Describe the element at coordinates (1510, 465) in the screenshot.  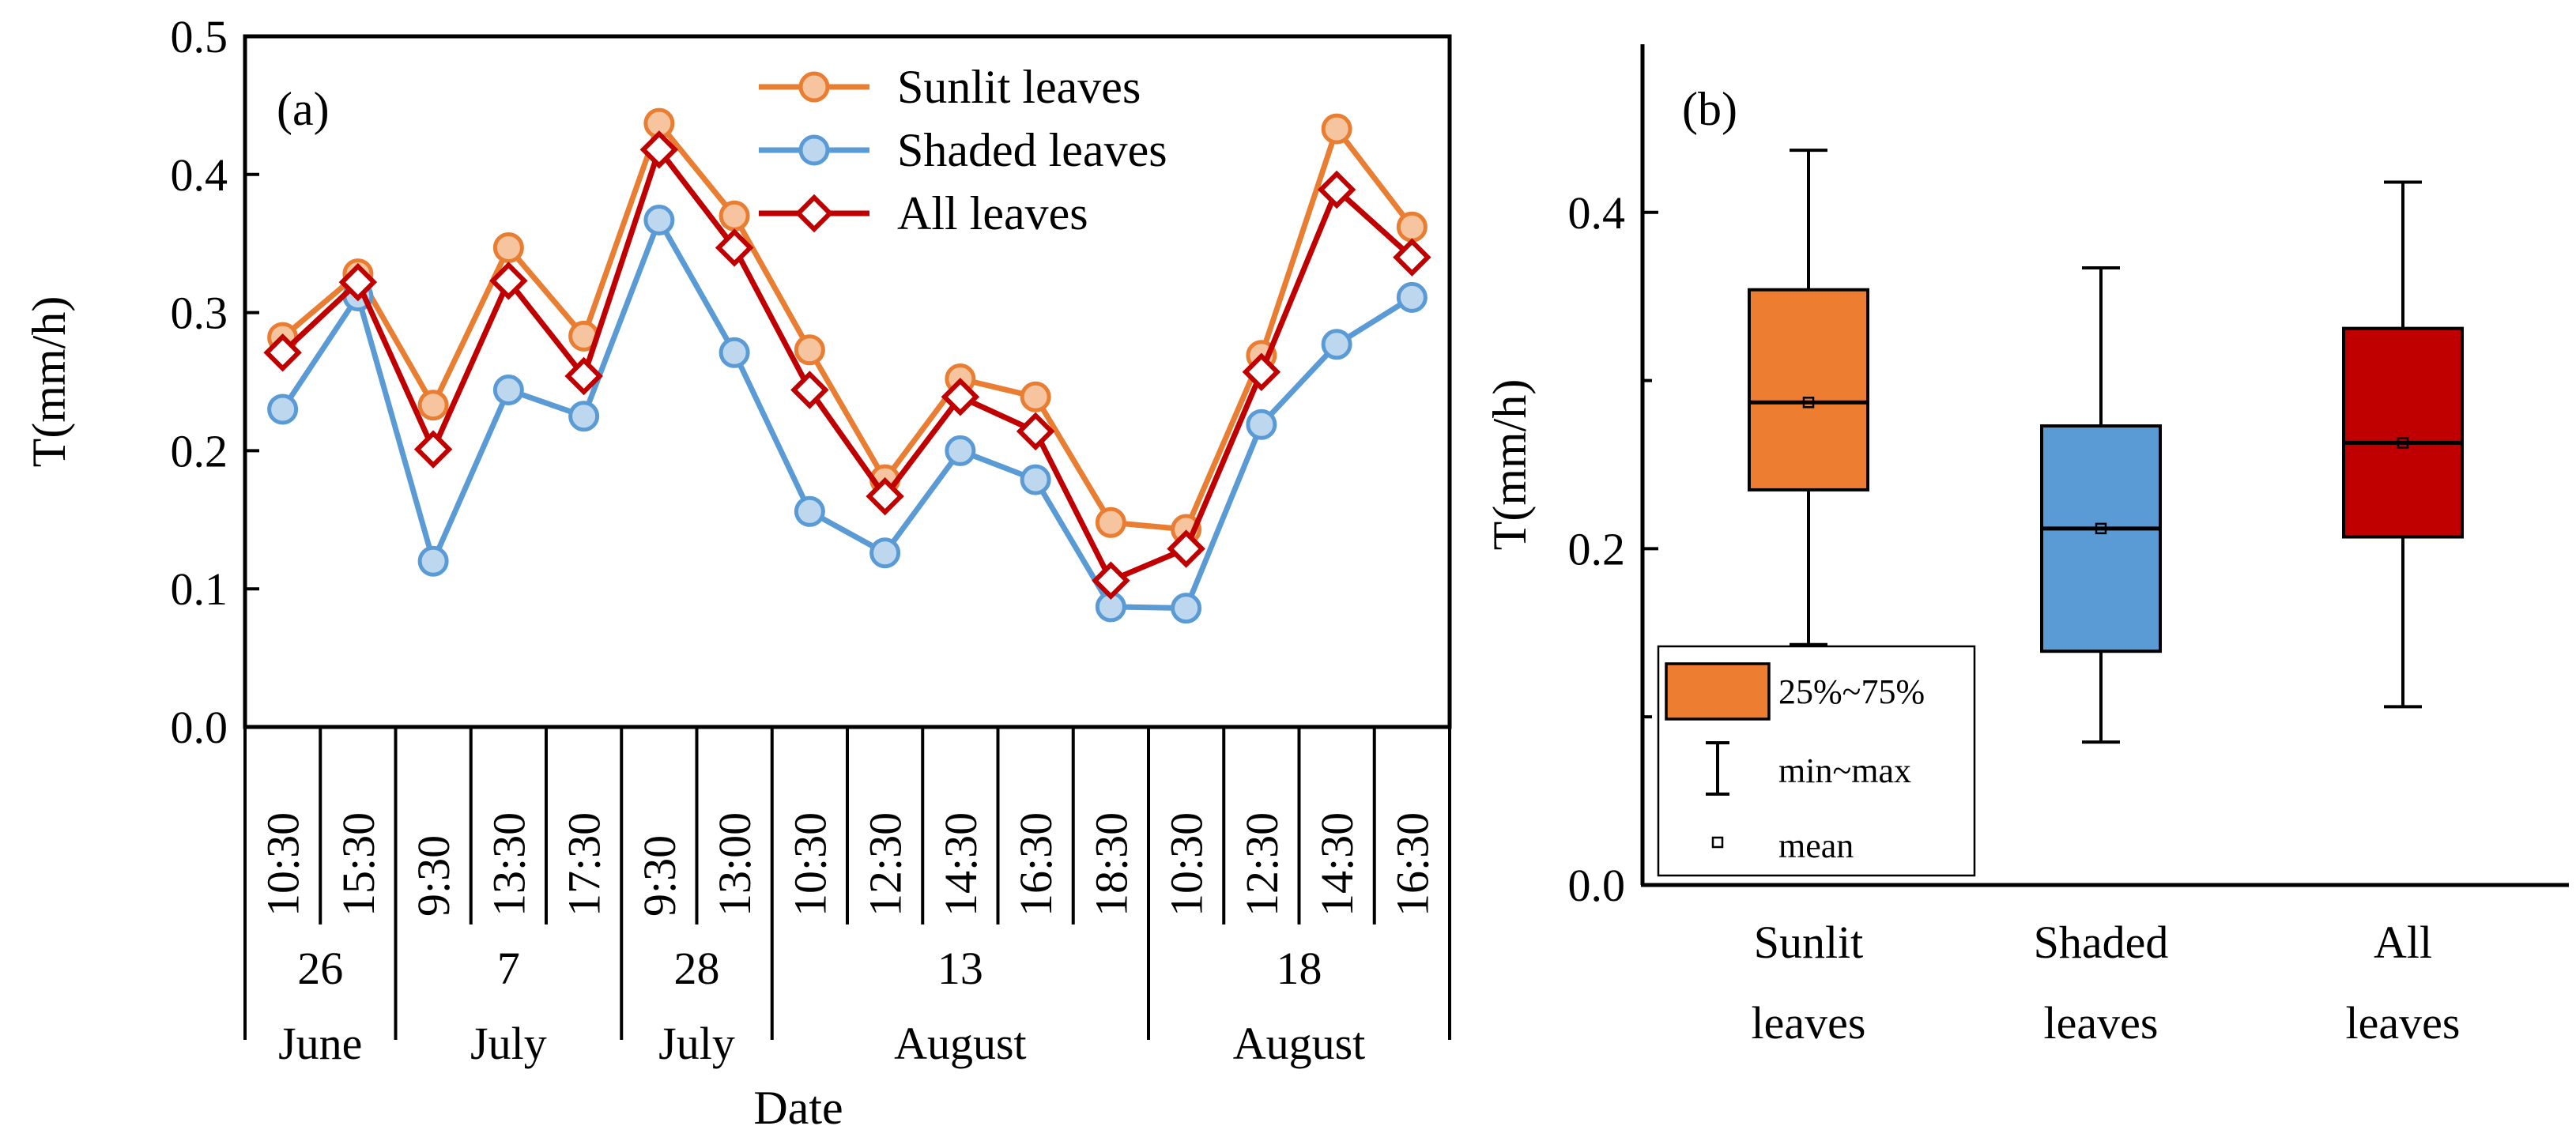
I see `panel-b-ylabel: T(mm/h)` at that location.